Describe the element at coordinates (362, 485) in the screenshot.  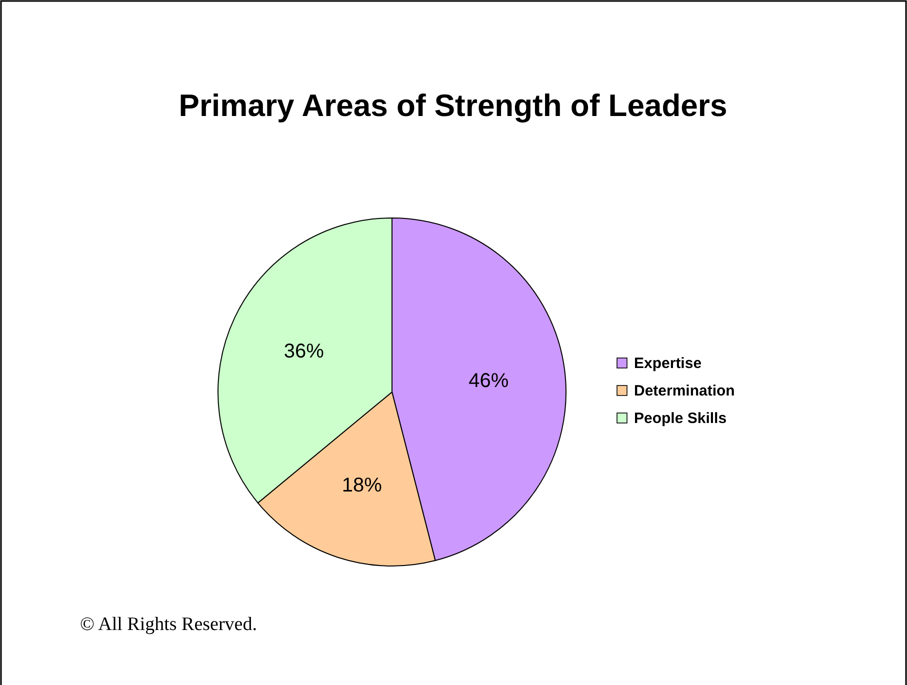
I see `data-label: 18%` at that location.